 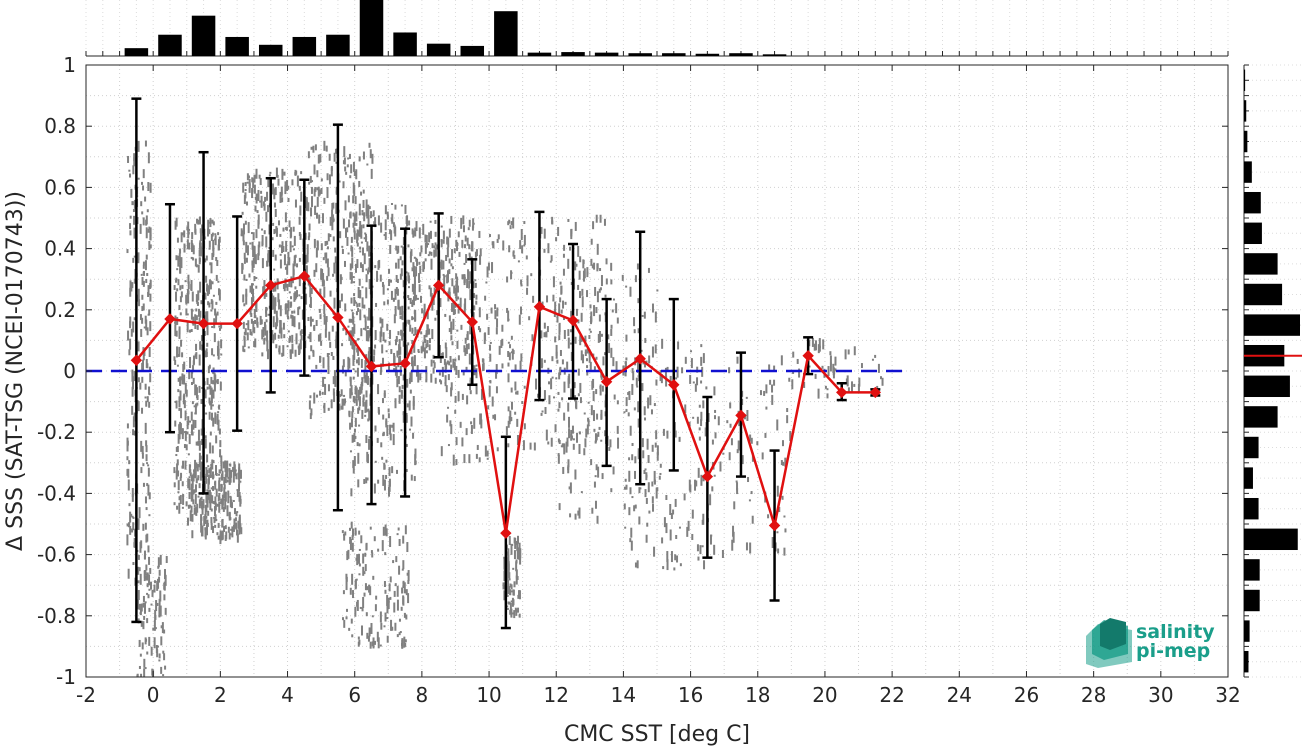 I want to click on x-tick-label: -2, so click(x=86, y=695).